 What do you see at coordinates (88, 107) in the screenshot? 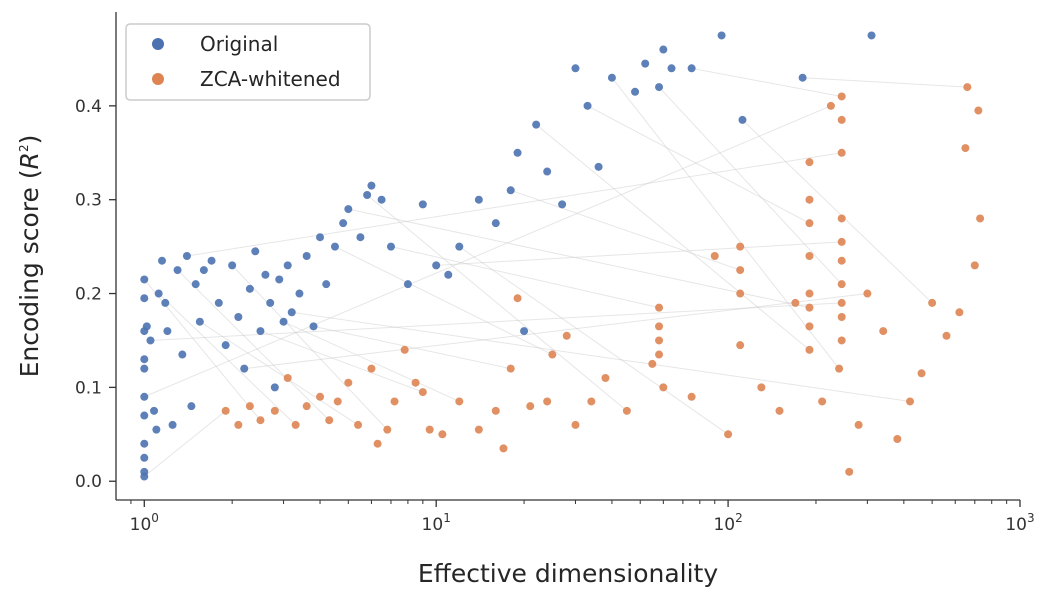
I see `y-tick-label: 0.4` at bounding box center [88, 107].